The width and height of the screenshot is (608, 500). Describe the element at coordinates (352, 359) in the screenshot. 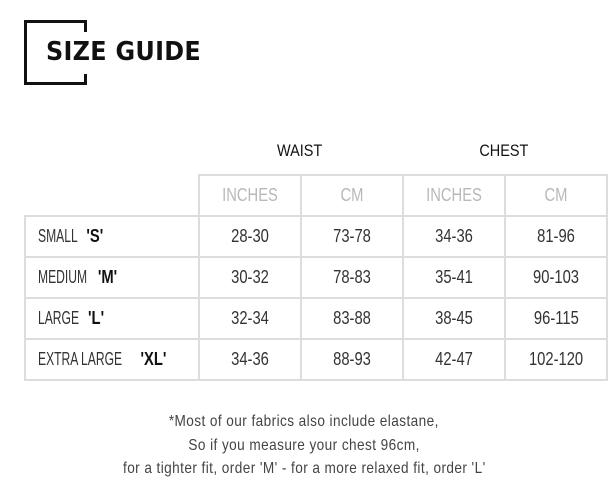

I see `measurement-cell: 88-93` at that location.